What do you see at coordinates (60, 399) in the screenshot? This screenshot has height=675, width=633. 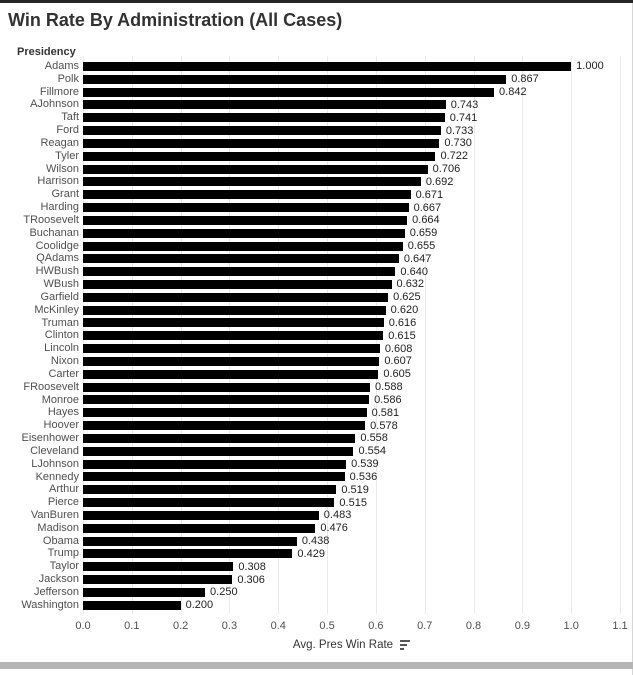 I see `category-label: Monroe` at bounding box center [60, 399].